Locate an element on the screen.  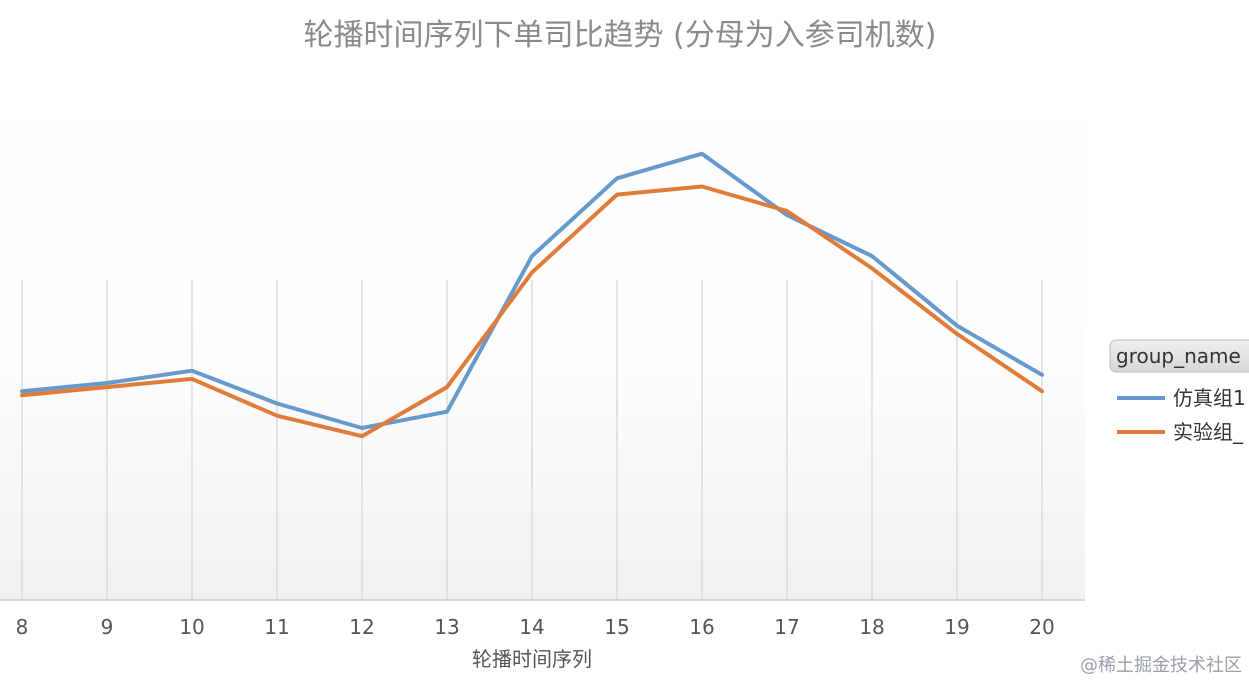
x-tick-label: 18 is located at coordinates (871, 627).